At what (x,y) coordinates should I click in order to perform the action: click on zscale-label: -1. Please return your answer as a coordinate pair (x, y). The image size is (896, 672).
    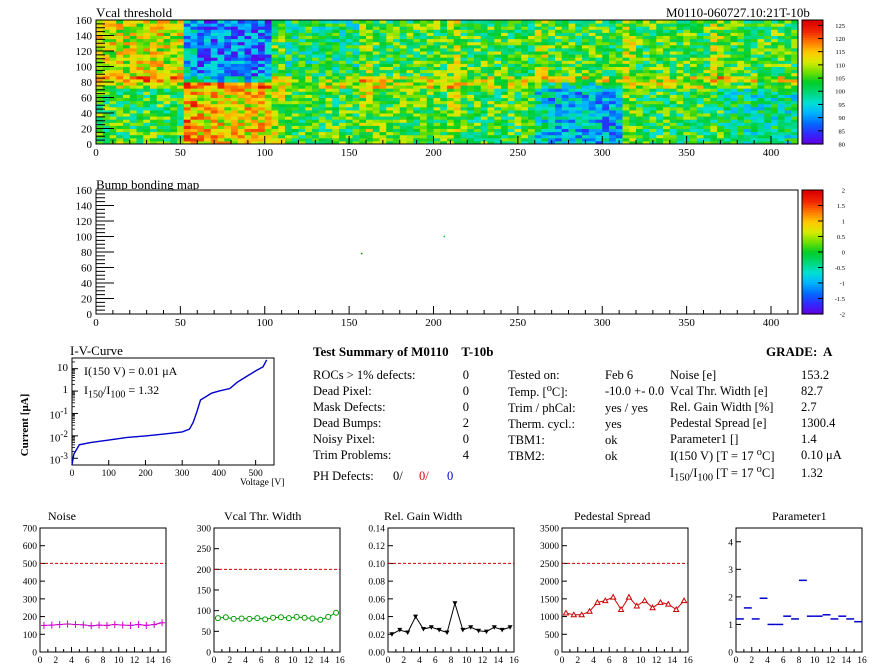
    Looking at the image, I should click on (842, 284).